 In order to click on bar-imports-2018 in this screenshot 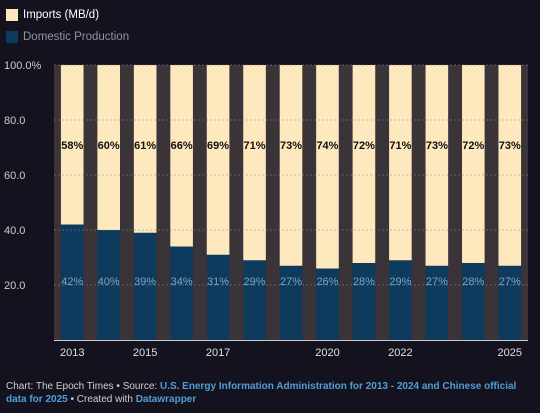, I will do `click(254, 163)`.